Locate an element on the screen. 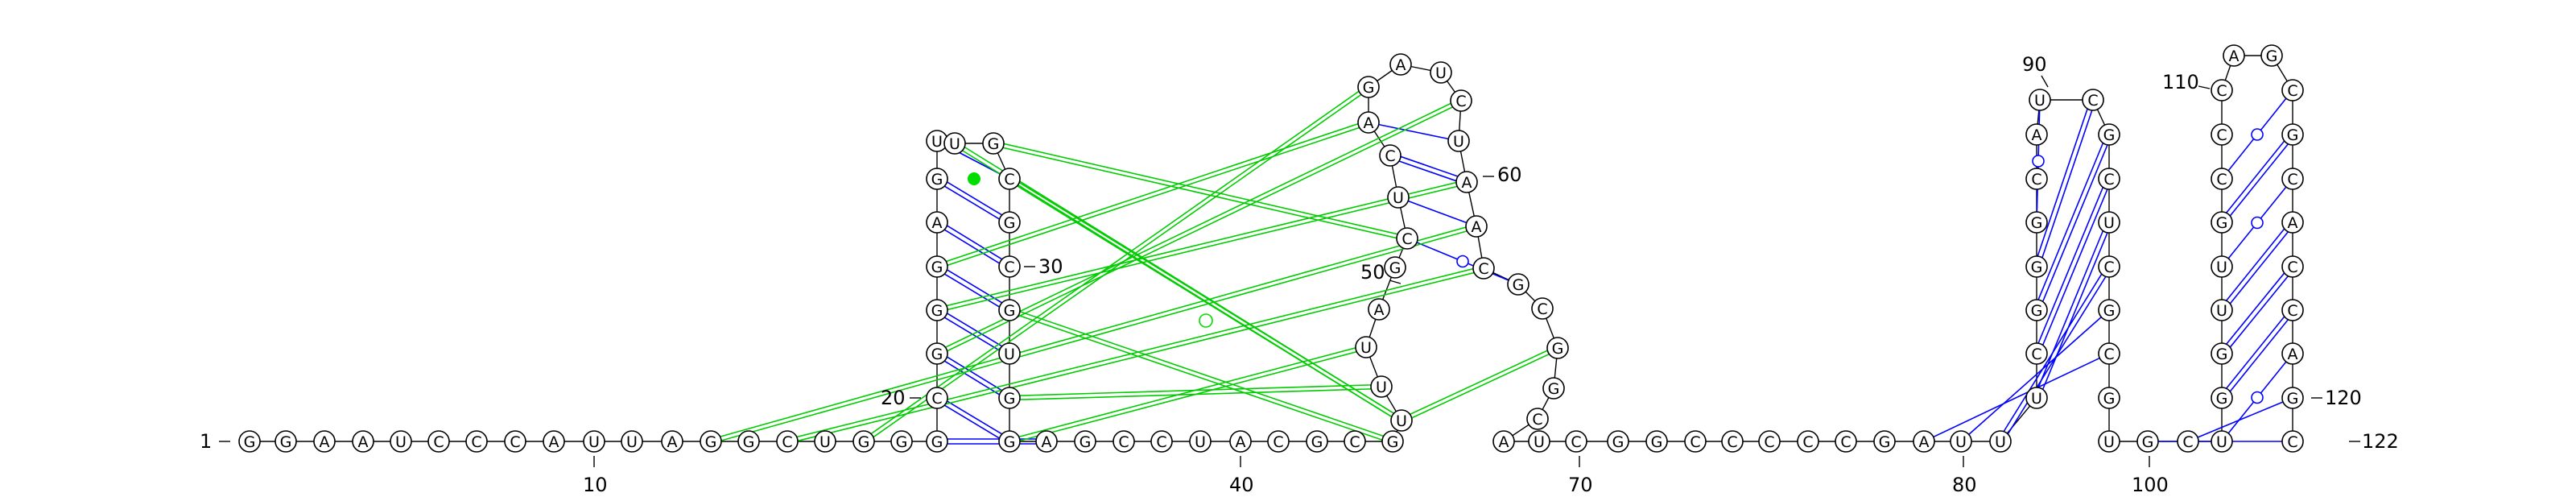  pair-line is located at coordinates (2016, 398).